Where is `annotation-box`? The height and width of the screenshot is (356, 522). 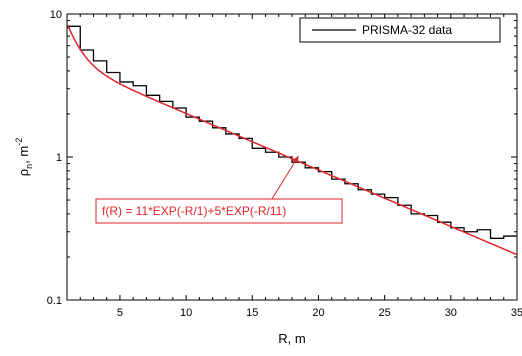
annotation-box is located at coordinates (219, 211).